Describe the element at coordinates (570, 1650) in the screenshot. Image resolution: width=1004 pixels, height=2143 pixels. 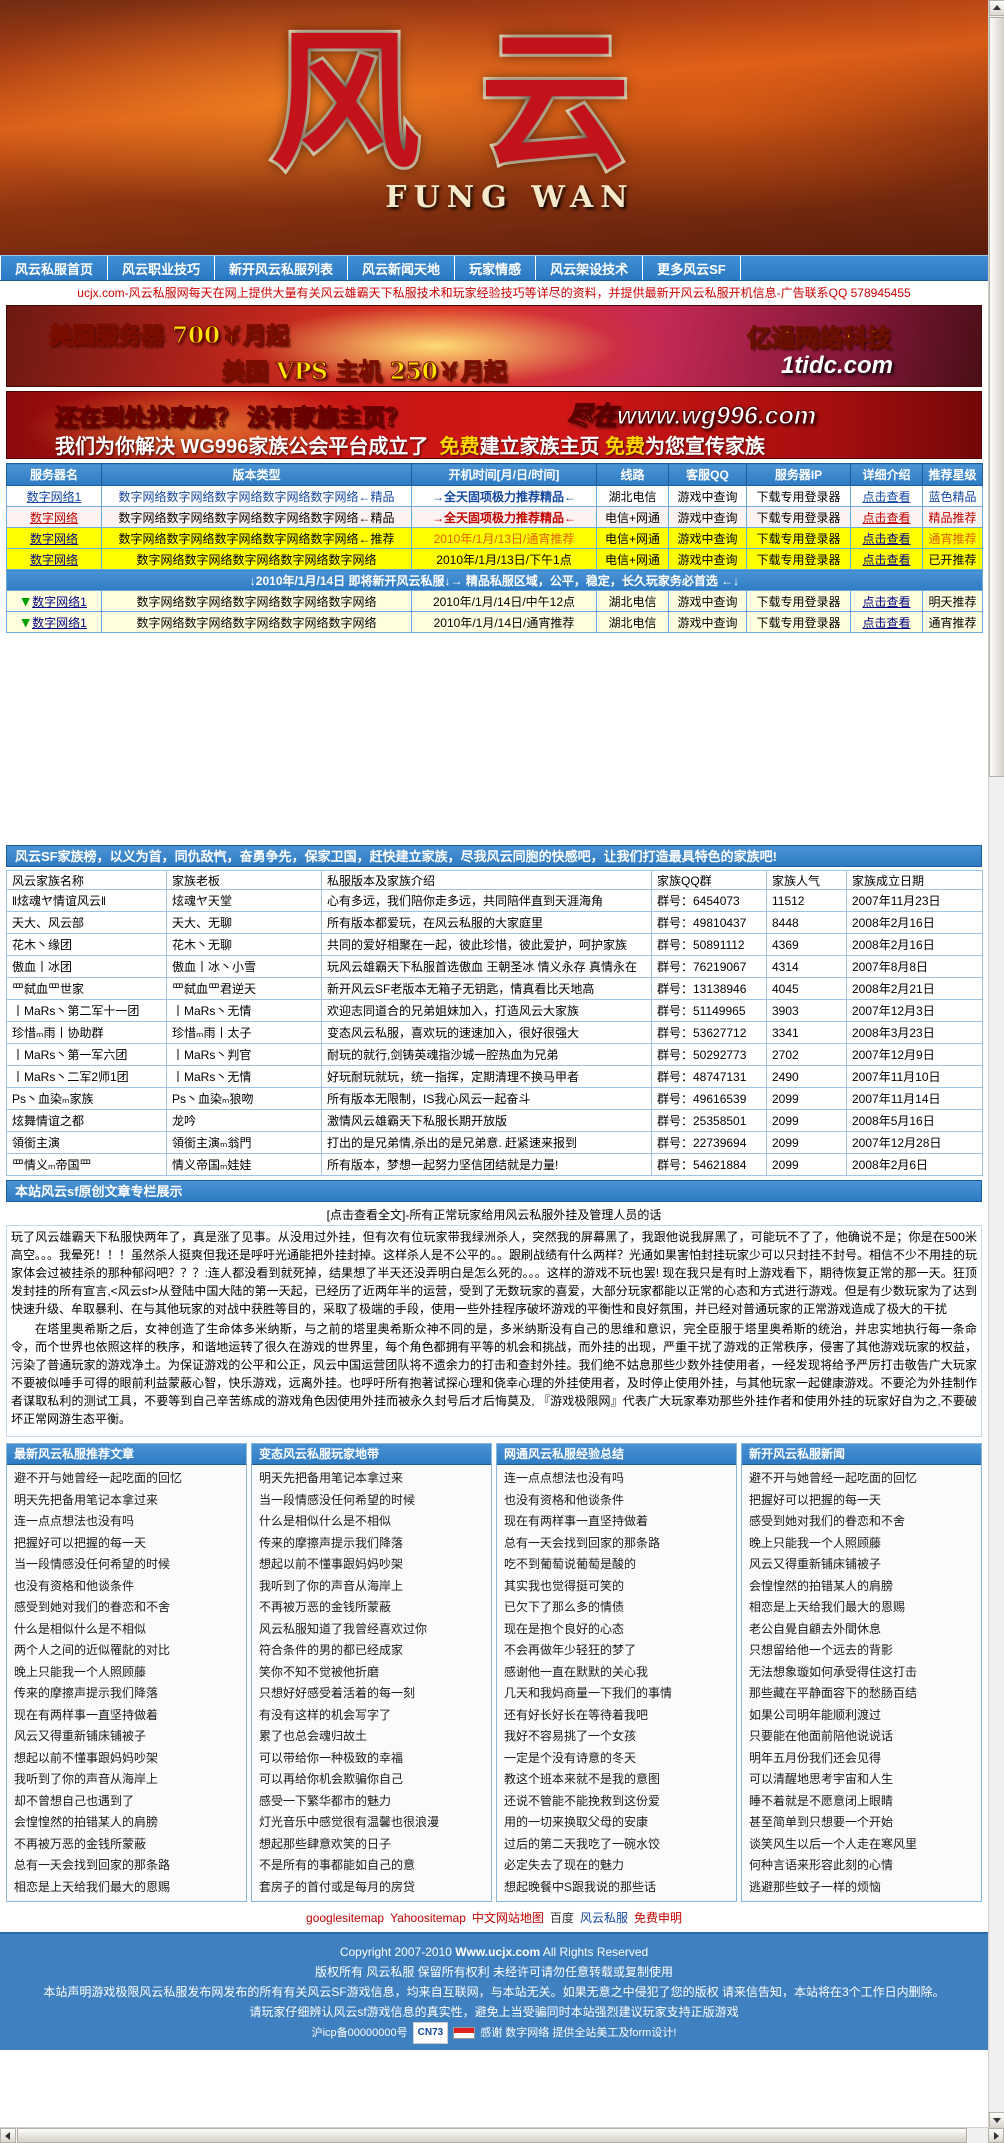
I see `list-item: 不会再做年少轻狂的梦了` at that location.